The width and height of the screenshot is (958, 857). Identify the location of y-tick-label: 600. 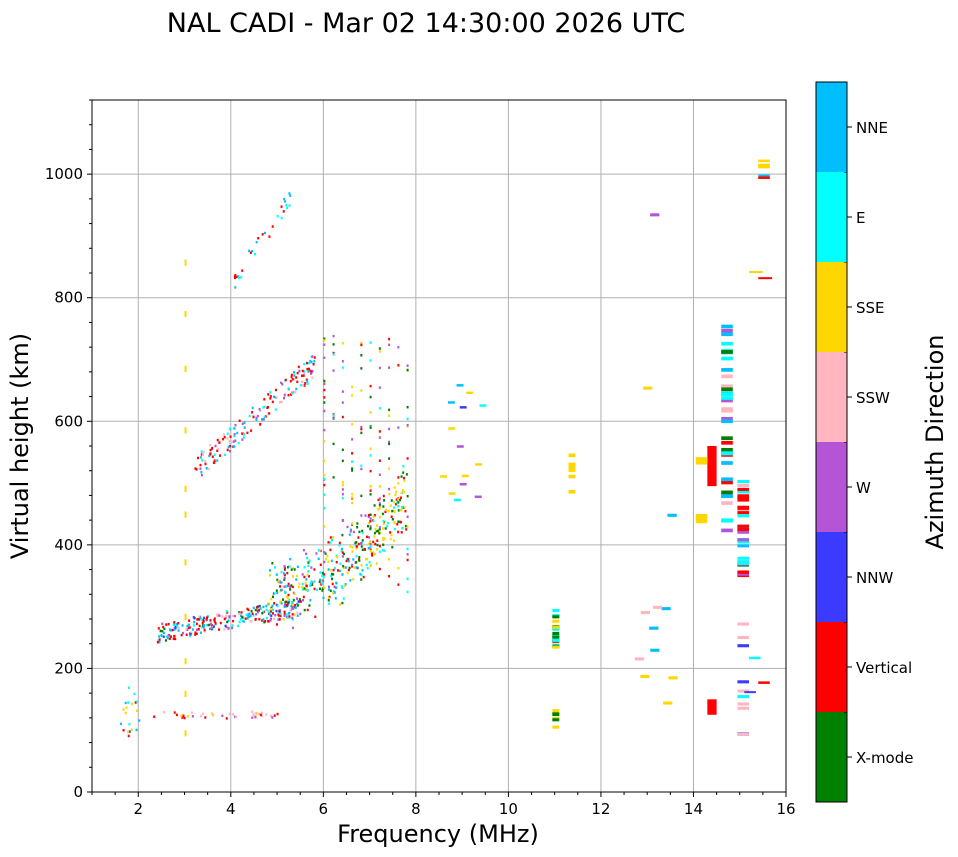
(68, 421).